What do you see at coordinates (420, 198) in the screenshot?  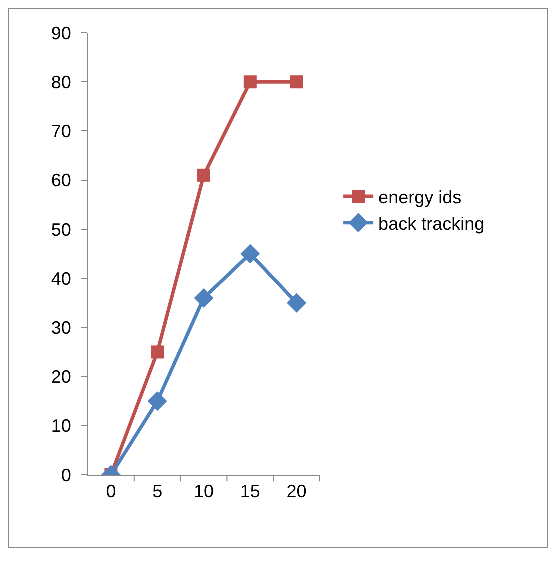 I see `legend-label: energy ids` at bounding box center [420, 198].